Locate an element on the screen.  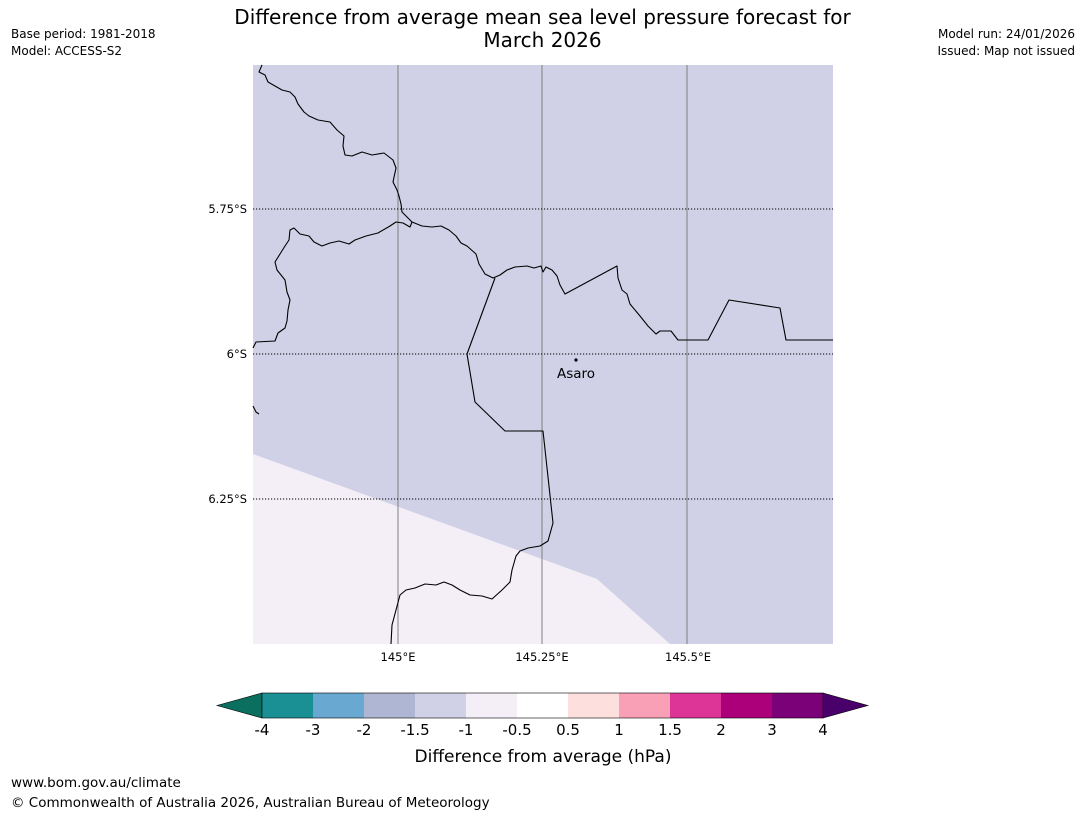
lat-label-5-75: 5.75°S is located at coordinates (227, 209).